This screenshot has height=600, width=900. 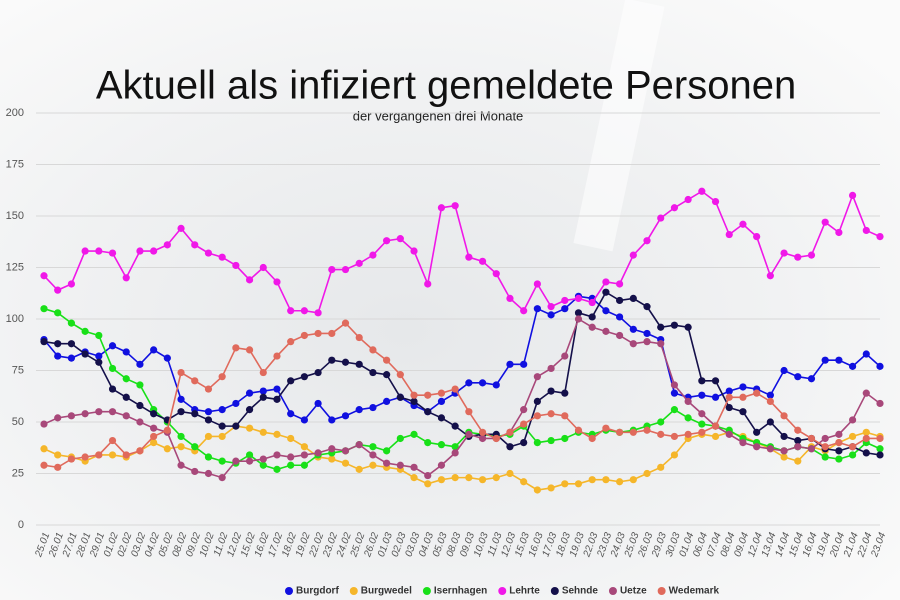 I want to click on y-tick-label: 50, so click(x=18, y=422).